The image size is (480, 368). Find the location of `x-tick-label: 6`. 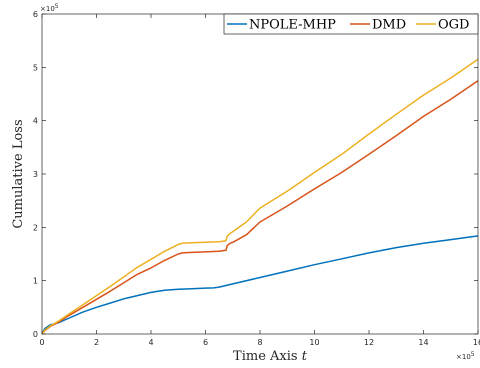

x-tick-label: 6 is located at coordinates (205, 342).